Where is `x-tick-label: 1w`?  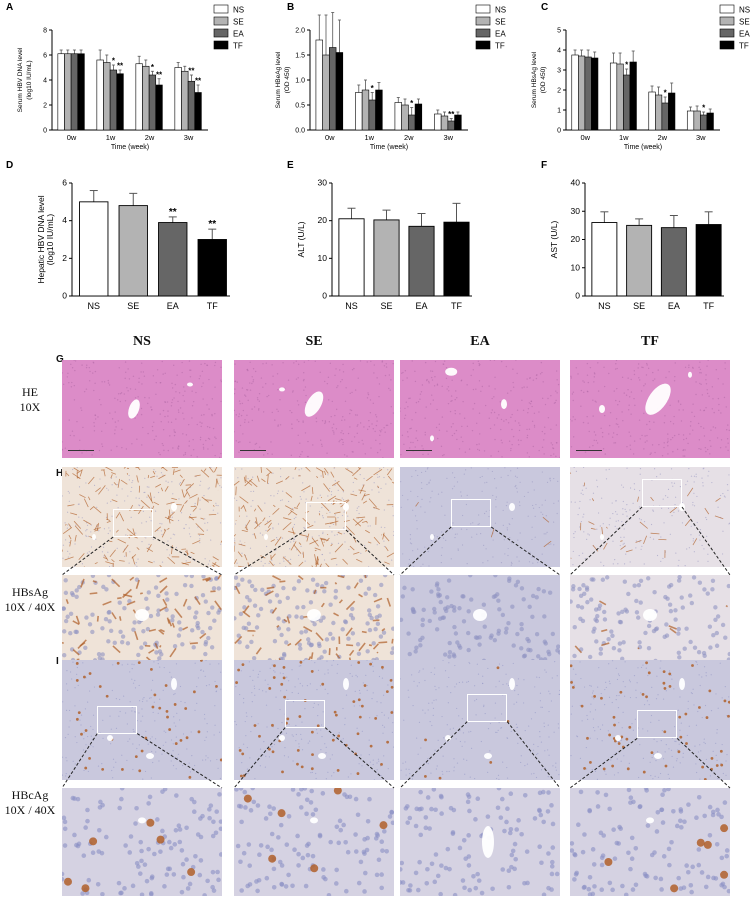
x-tick-label: 1w is located at coordinates (624, 137).